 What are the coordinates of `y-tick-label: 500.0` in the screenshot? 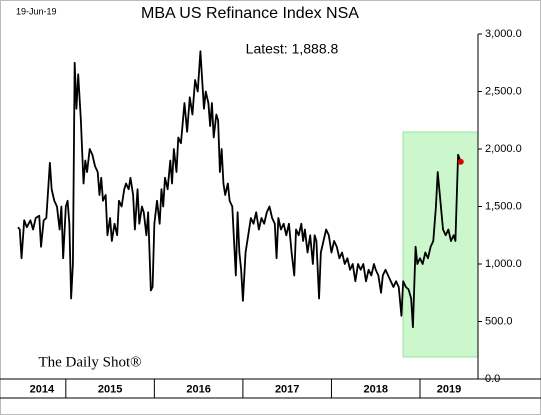 It's located at (499, 321).